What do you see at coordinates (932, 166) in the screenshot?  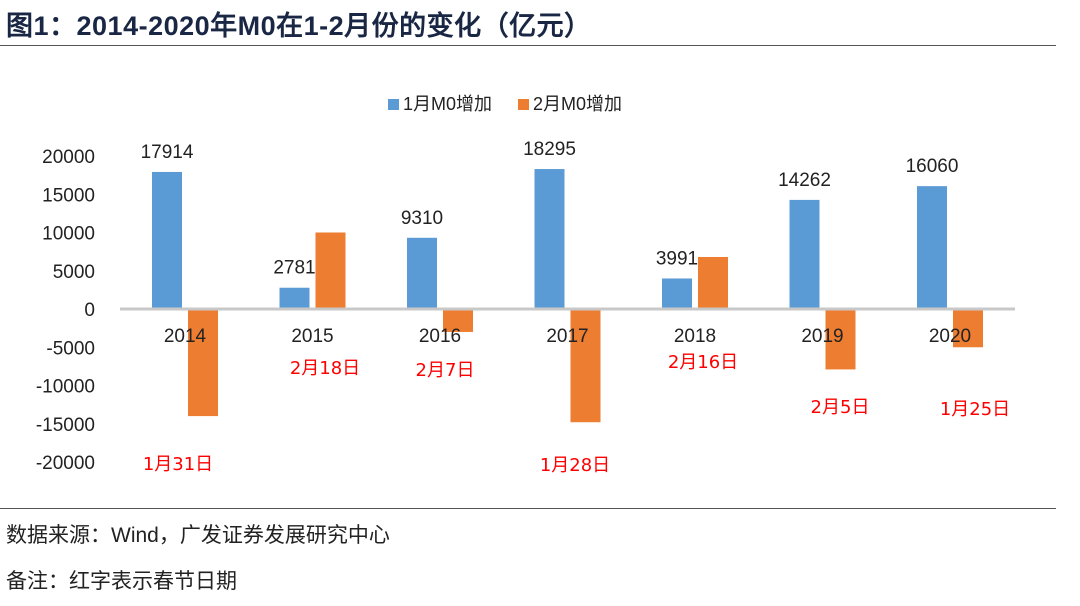 I see `data-label: 16060` at bounding box center [932, 166].